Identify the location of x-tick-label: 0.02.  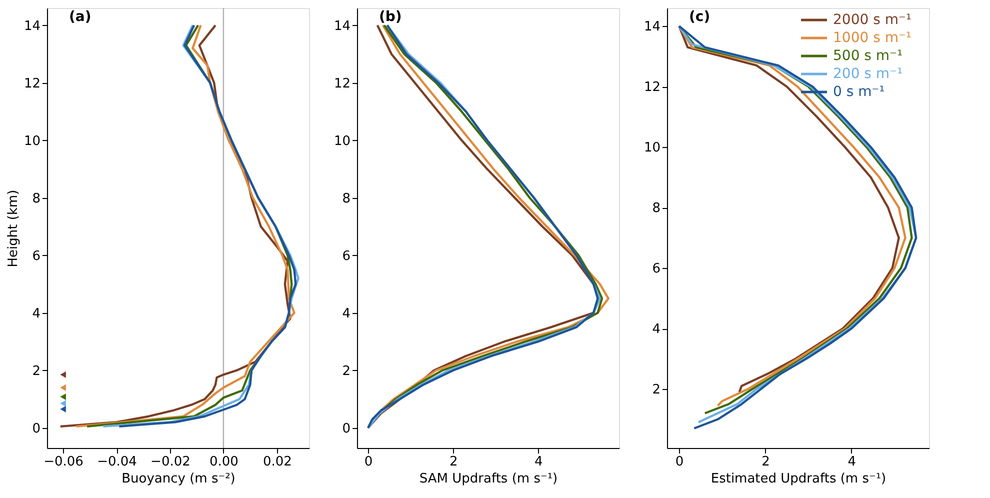
(277, 462).